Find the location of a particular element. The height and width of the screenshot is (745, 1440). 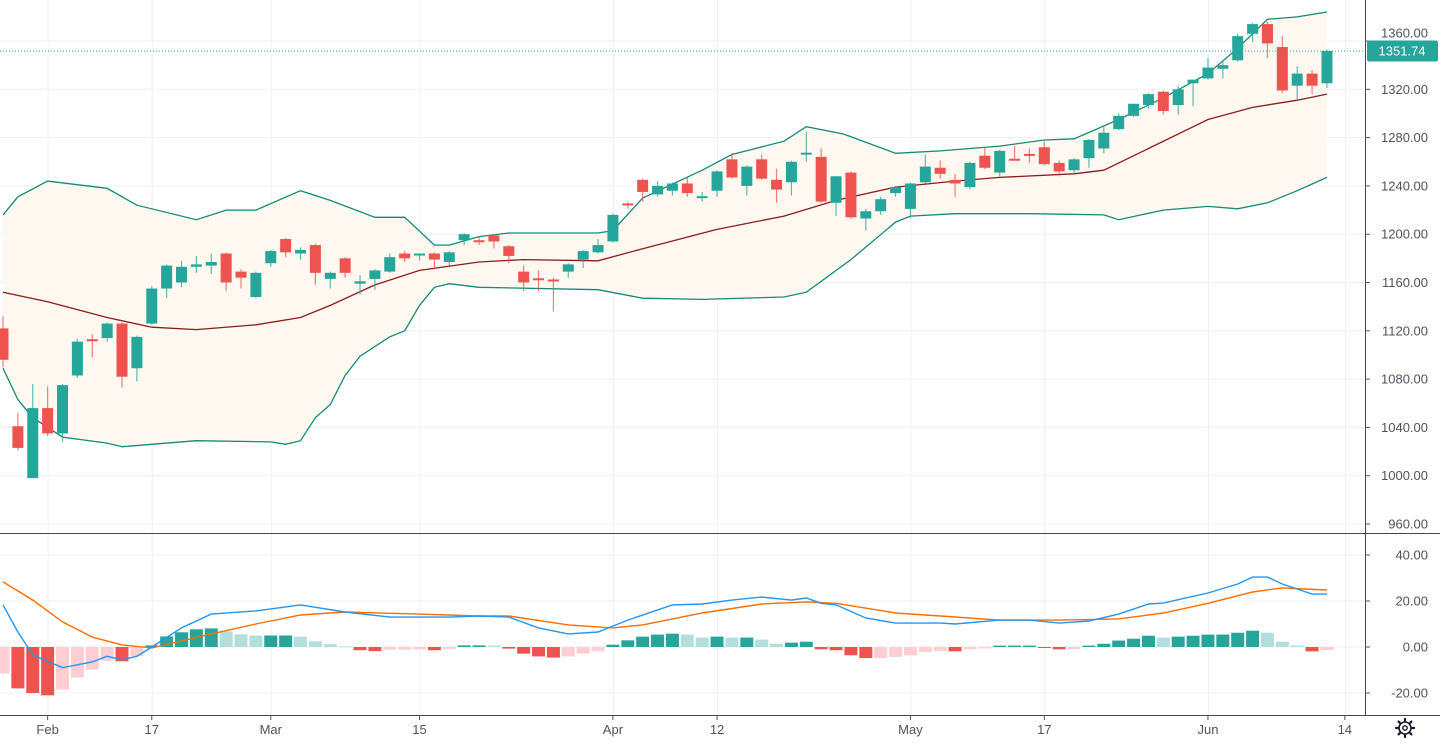

macd-axis-label: 20.00 is located at coordinates (1411, 601).